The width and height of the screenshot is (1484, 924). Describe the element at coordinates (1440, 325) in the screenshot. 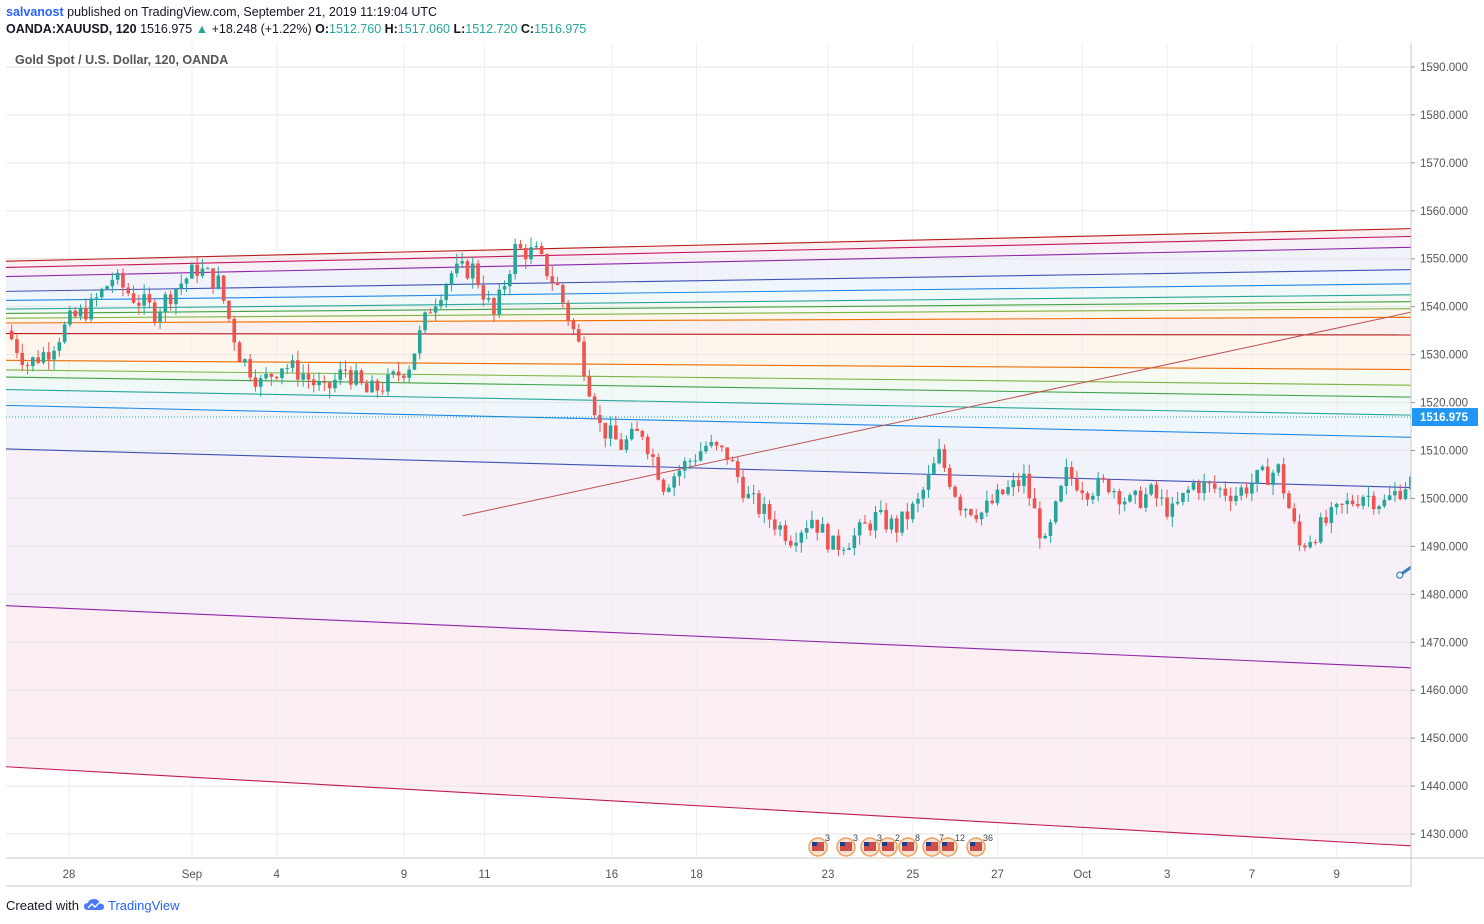

I see `elliott-wave-forecast: (1)(2)(3)(4)(5)(1)(2)(3)(4)(5)` at that location.